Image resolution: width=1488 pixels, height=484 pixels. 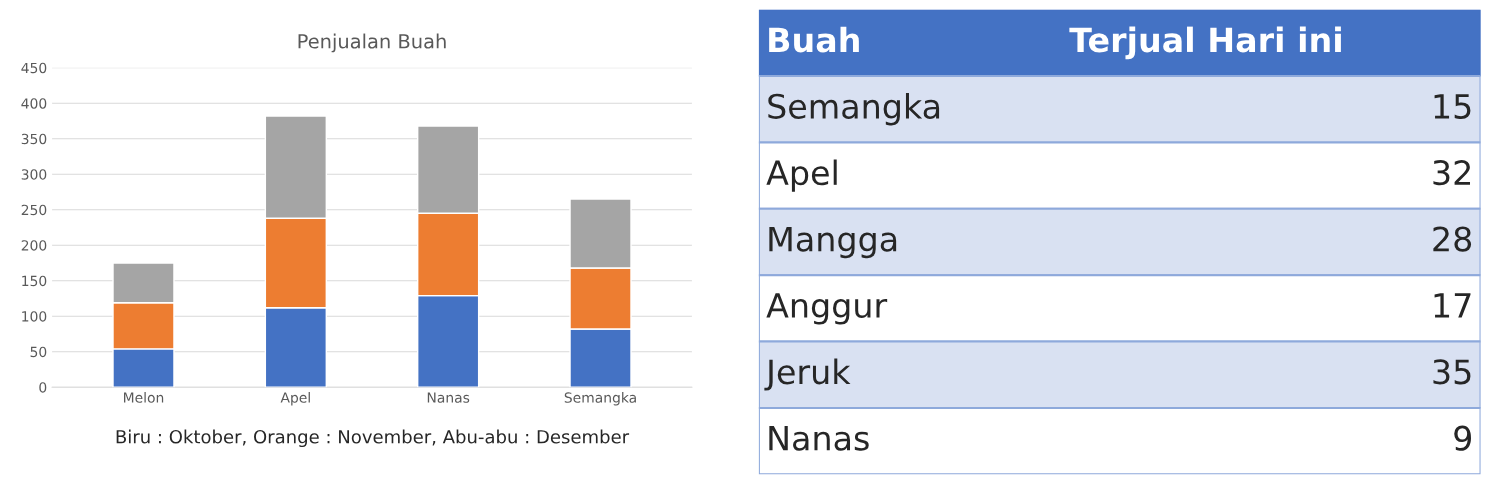 I want to click on y-tick-label: 150, so click(x=34, y=281).